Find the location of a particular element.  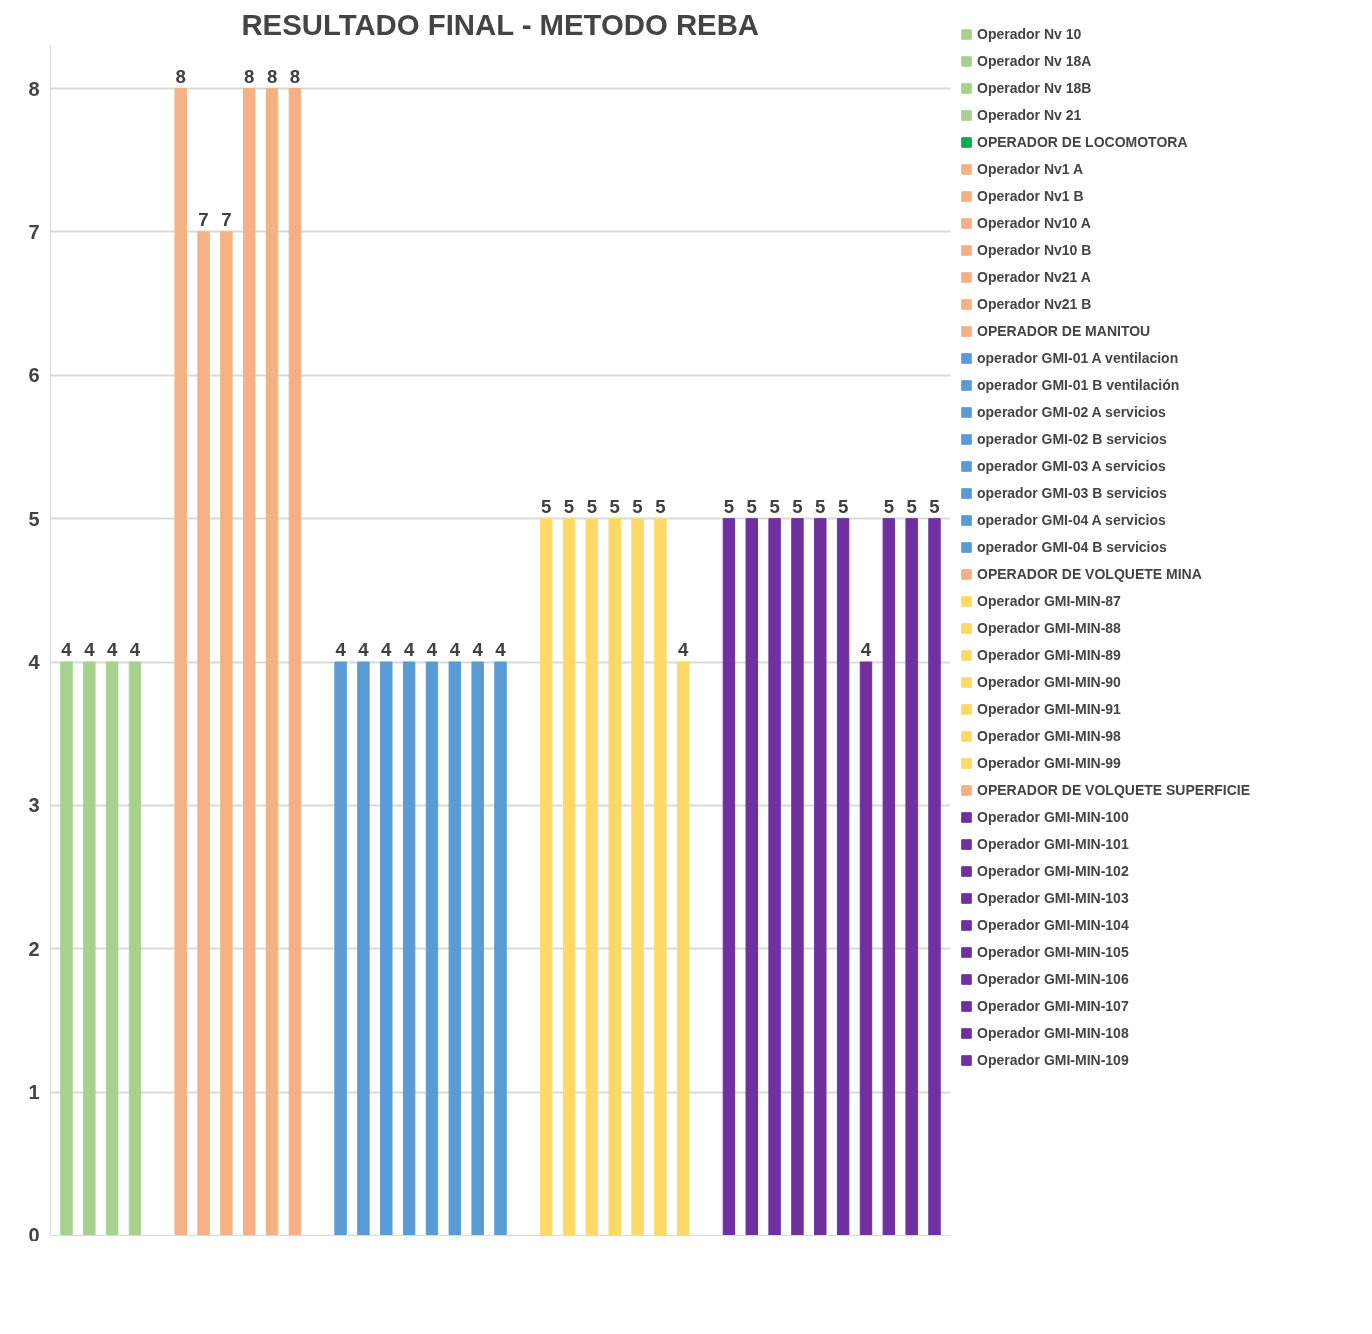

legend-label: Operador Nv 18B is located at coordinates (1034, 88).